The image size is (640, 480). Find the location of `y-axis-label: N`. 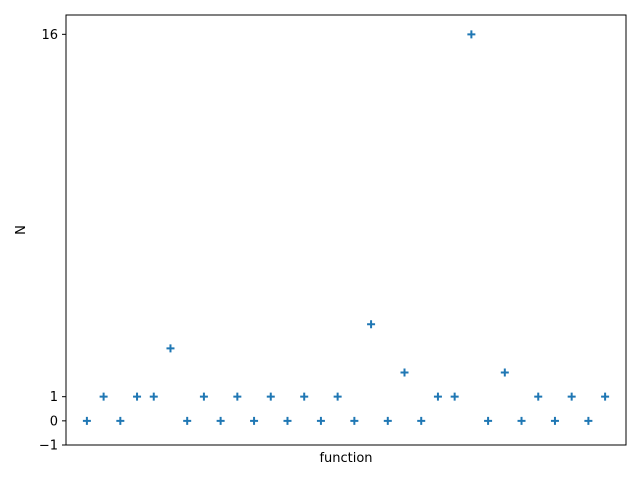

y-axis-label: N is located at coordinates (21, 230).